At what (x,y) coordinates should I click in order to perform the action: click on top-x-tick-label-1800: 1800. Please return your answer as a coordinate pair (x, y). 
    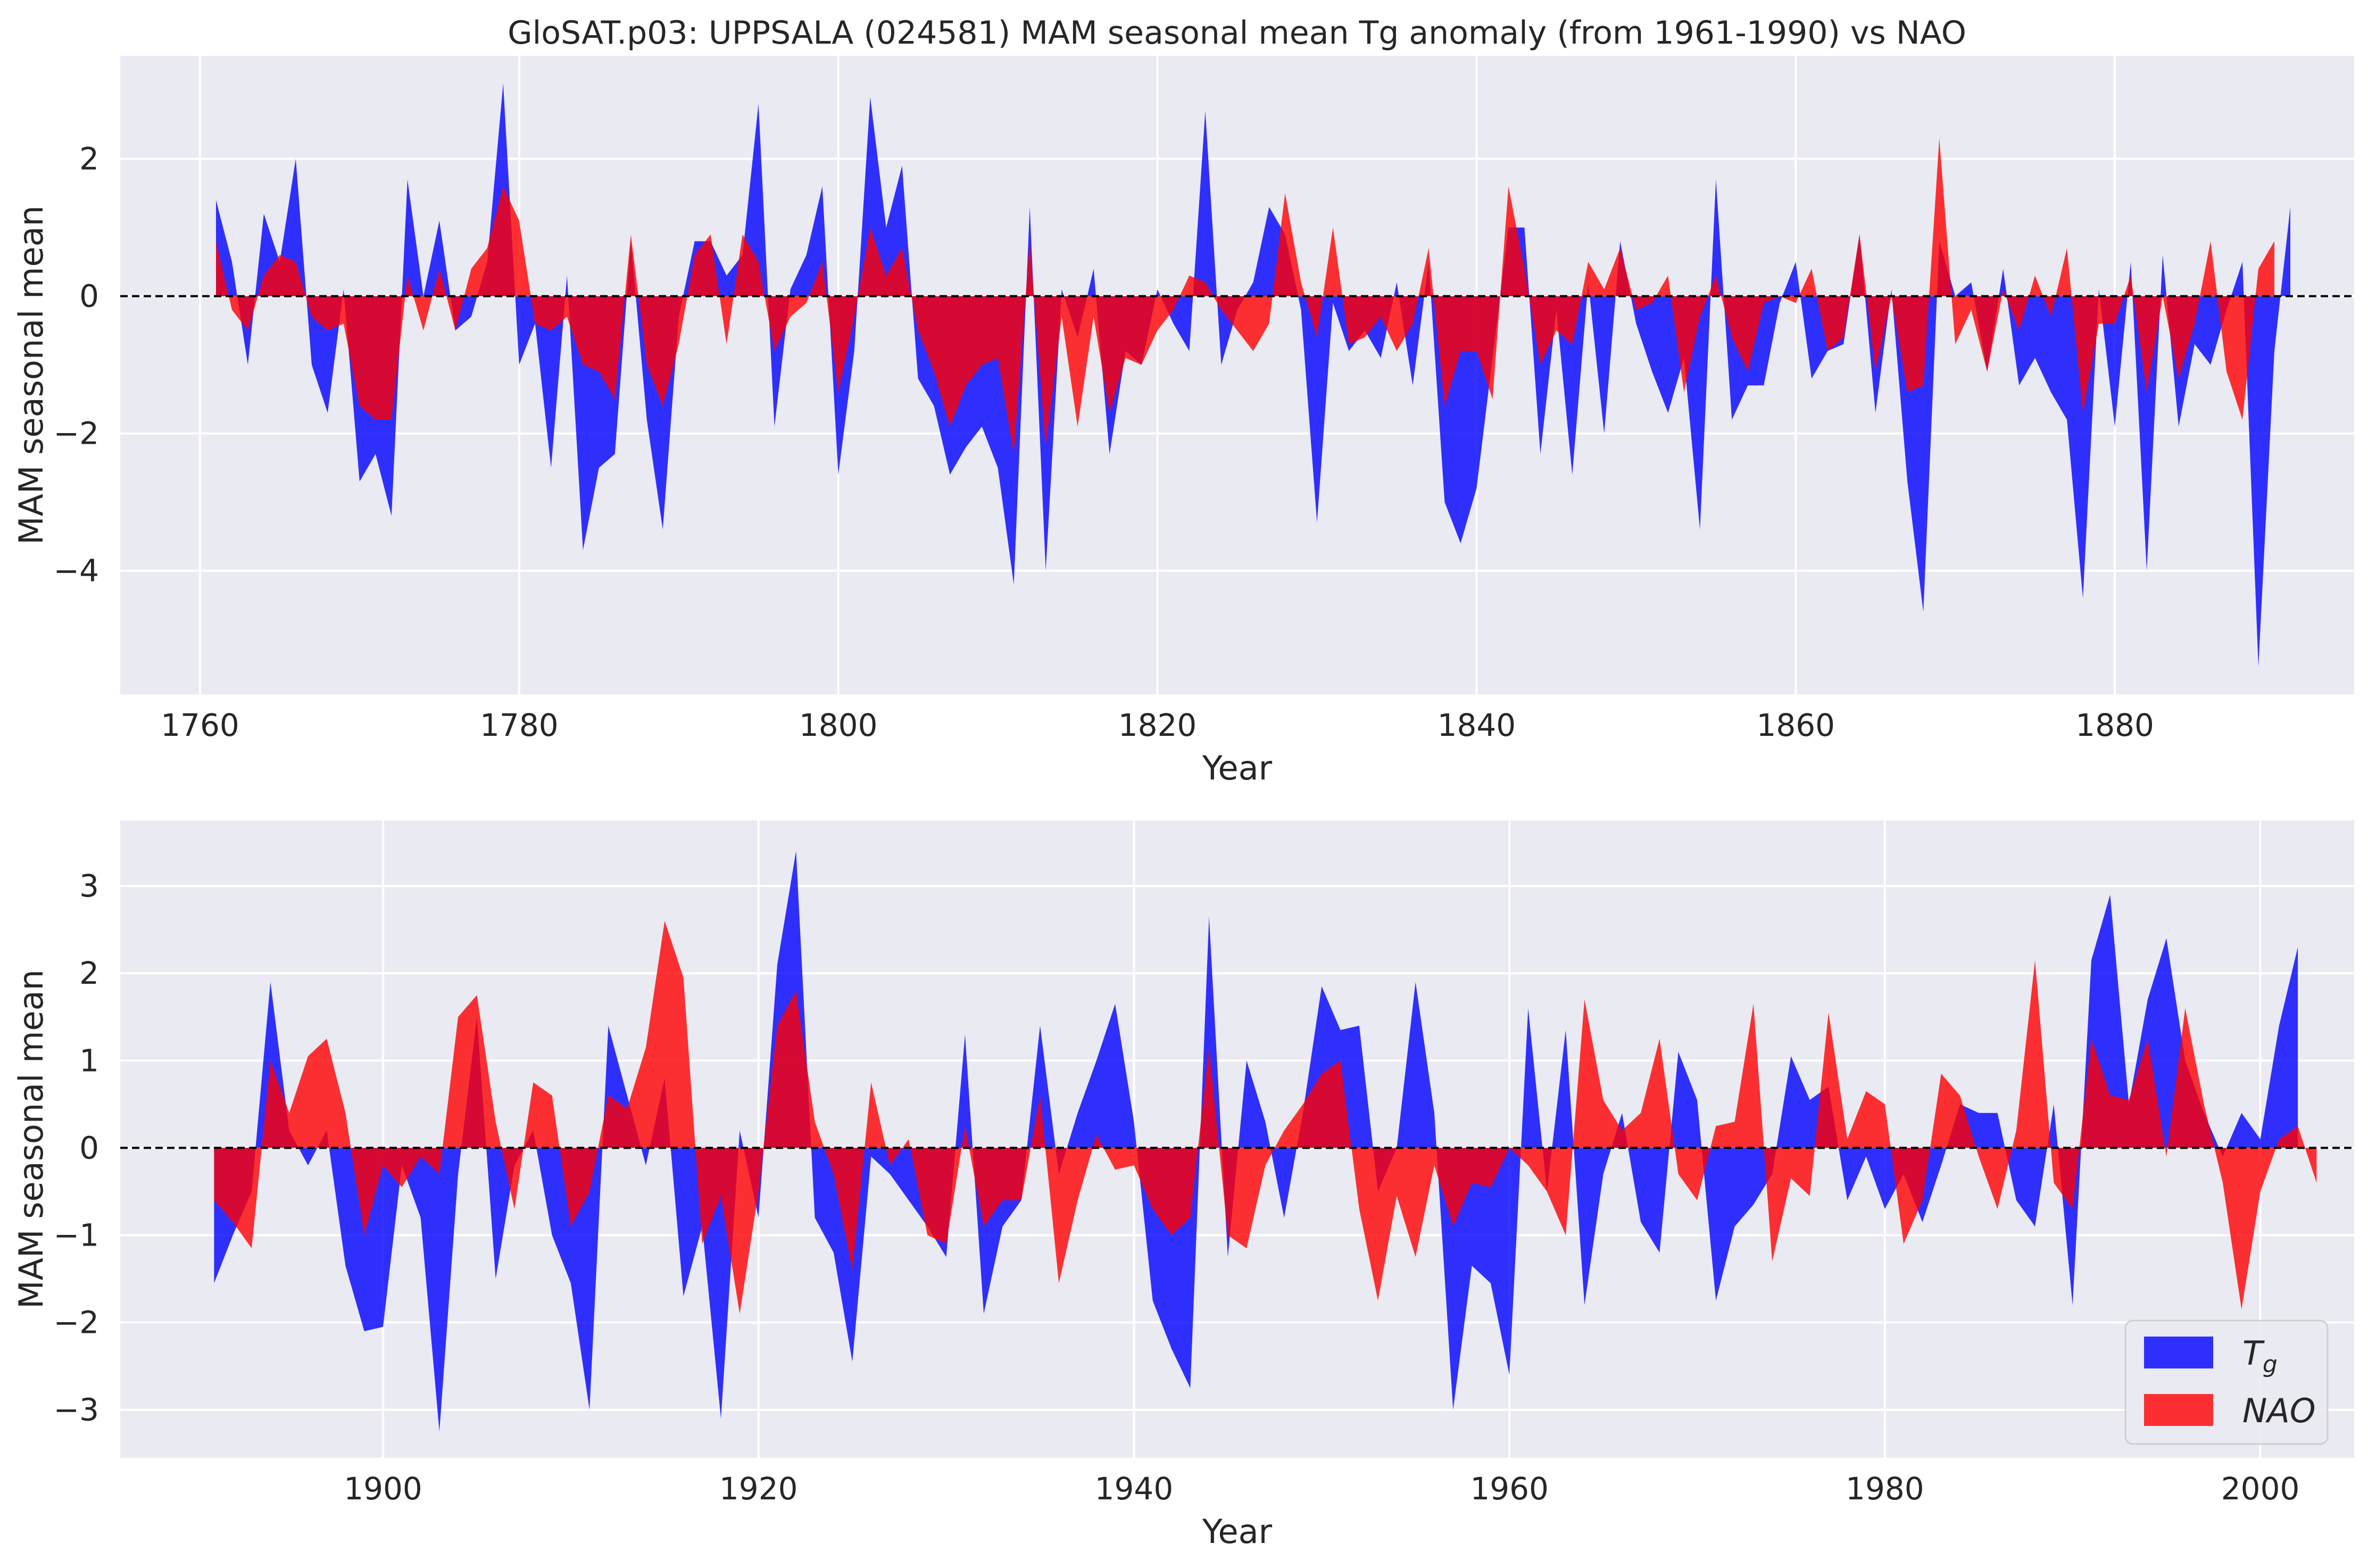
    Looking at the image, I should click on (838, 725).